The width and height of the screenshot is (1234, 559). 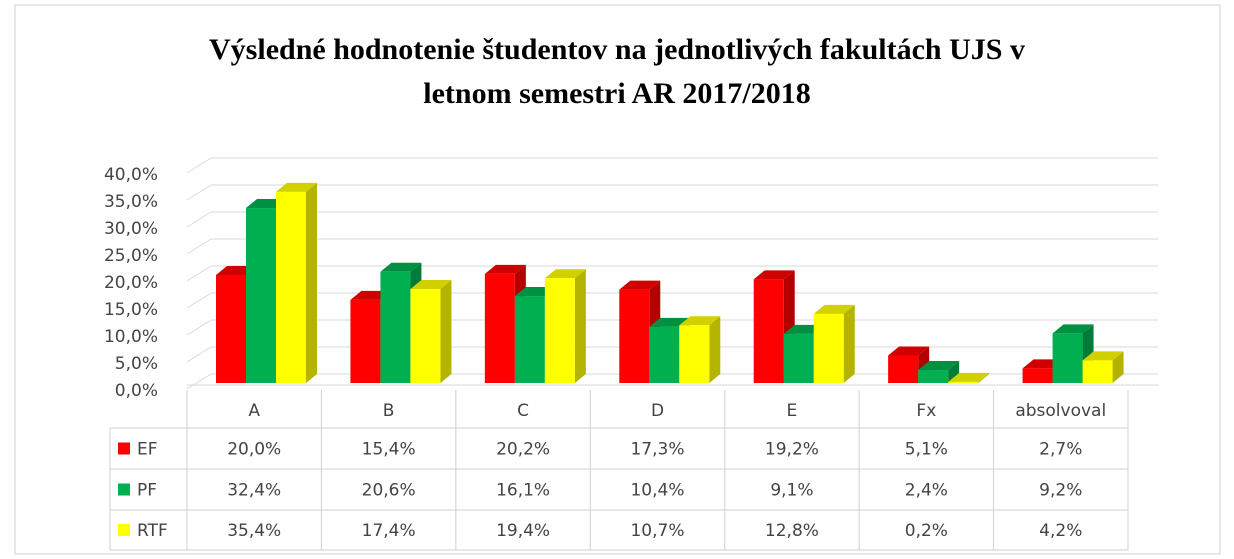 What do you see at coordinates (131, 229) in the screenshot?
I see `y-tick-label: 30,0%` at bounding box center [131, 229].